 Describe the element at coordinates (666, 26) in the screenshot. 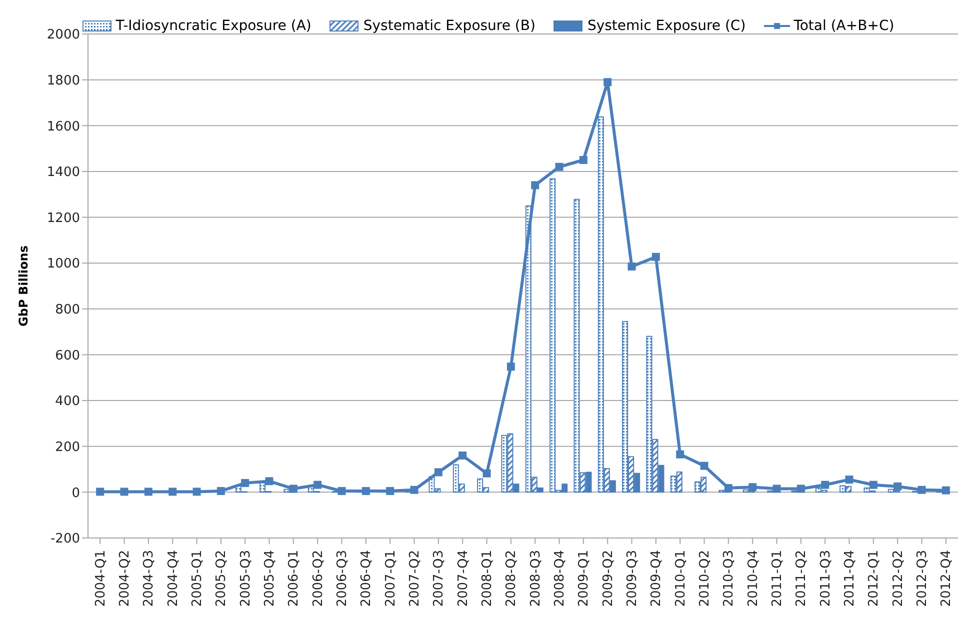

I see `legend-label: Systemic Exposure (C)` at that location.